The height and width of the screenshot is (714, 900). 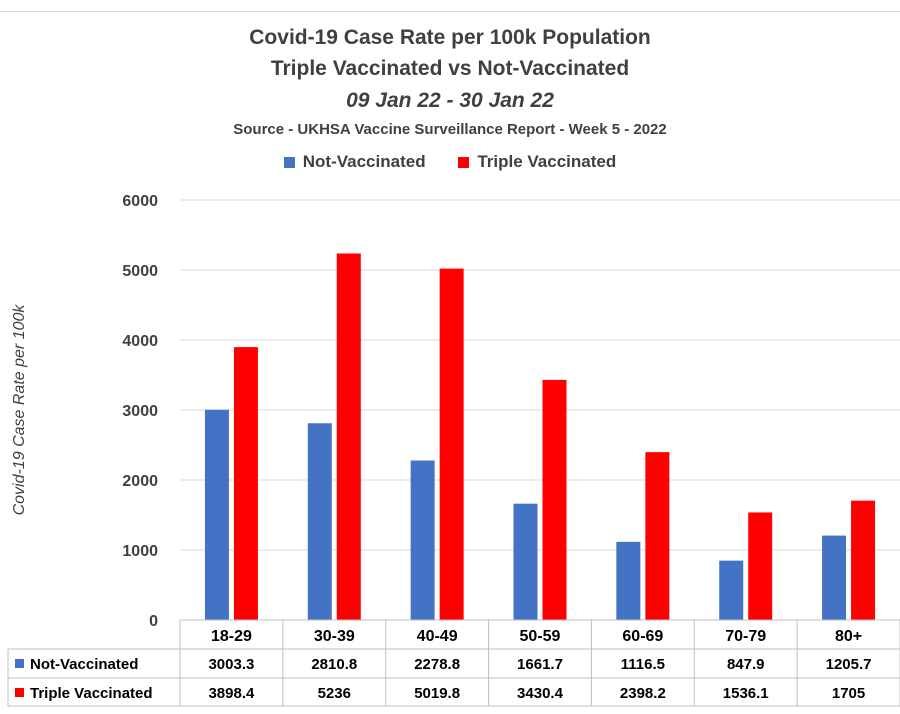 What do you see at coordinates (437, 636) in the screenshot?
I see `x-tick-label: 40-49` at bounding box center [437, 636].